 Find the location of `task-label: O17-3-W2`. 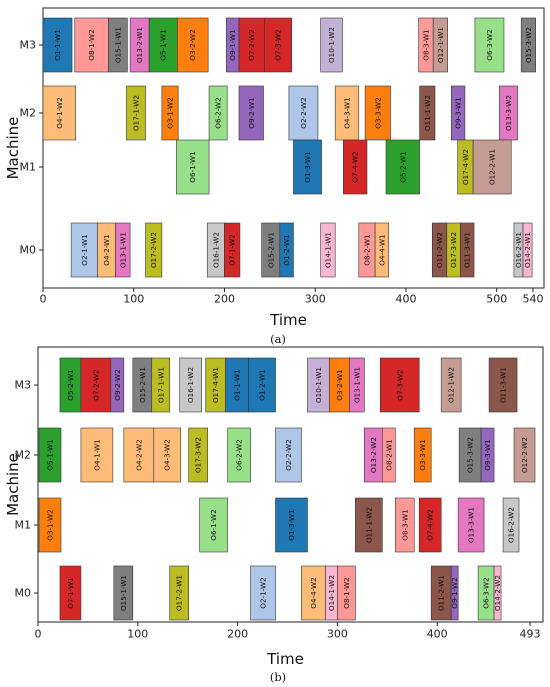

task-label: O17-3-W2 is located at coordinates (198, 455).